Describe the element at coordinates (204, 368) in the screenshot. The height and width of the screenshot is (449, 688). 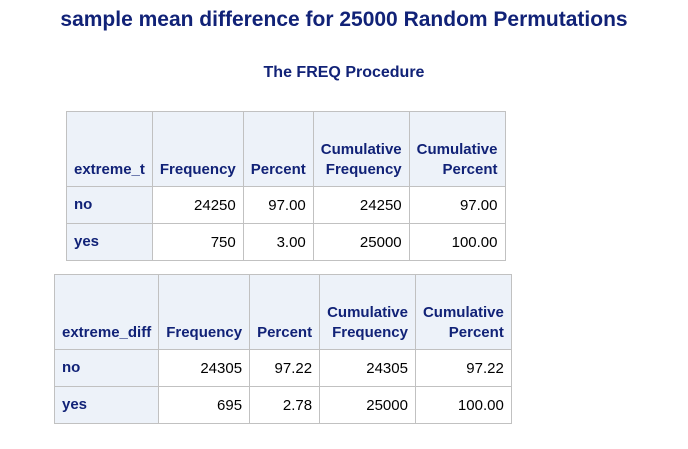
I see `cell-frequency: 24305` at that location.